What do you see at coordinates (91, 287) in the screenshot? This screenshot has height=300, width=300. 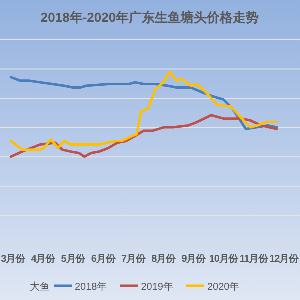 I see `legend-label: 2018年` at bounding box center [91, 287].